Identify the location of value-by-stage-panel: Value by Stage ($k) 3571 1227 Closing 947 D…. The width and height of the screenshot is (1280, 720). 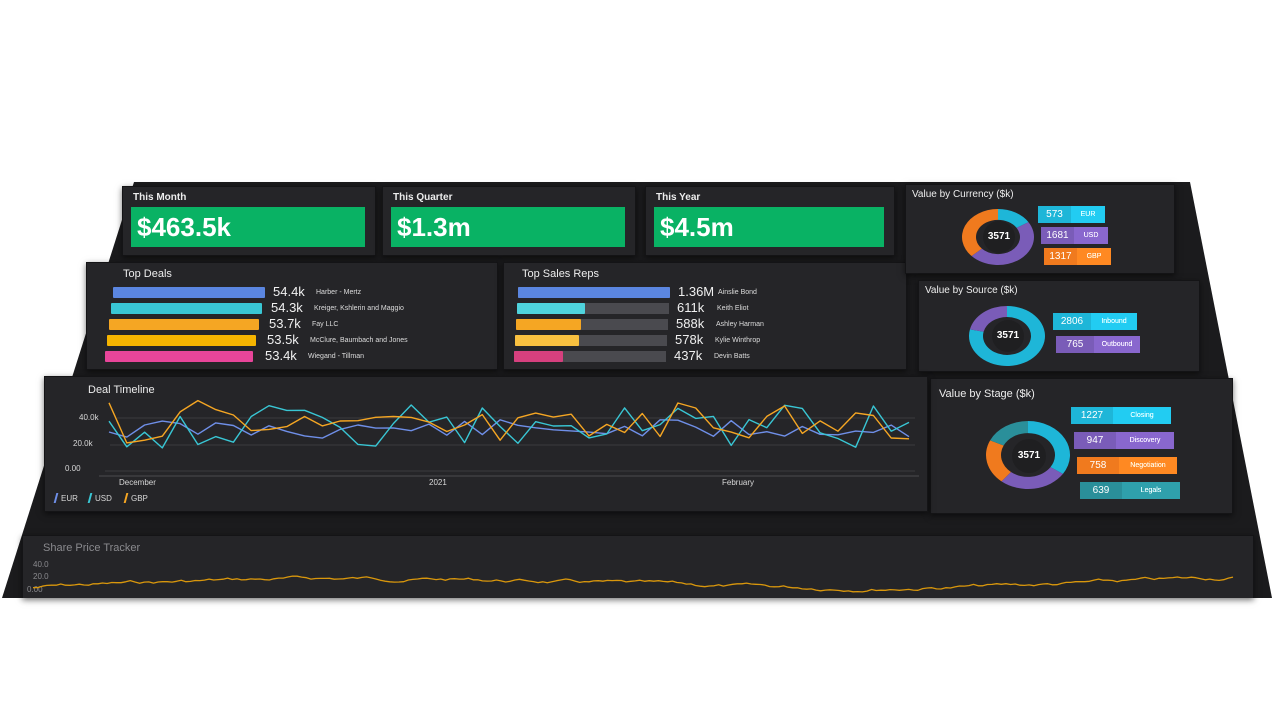
(1081, 446).